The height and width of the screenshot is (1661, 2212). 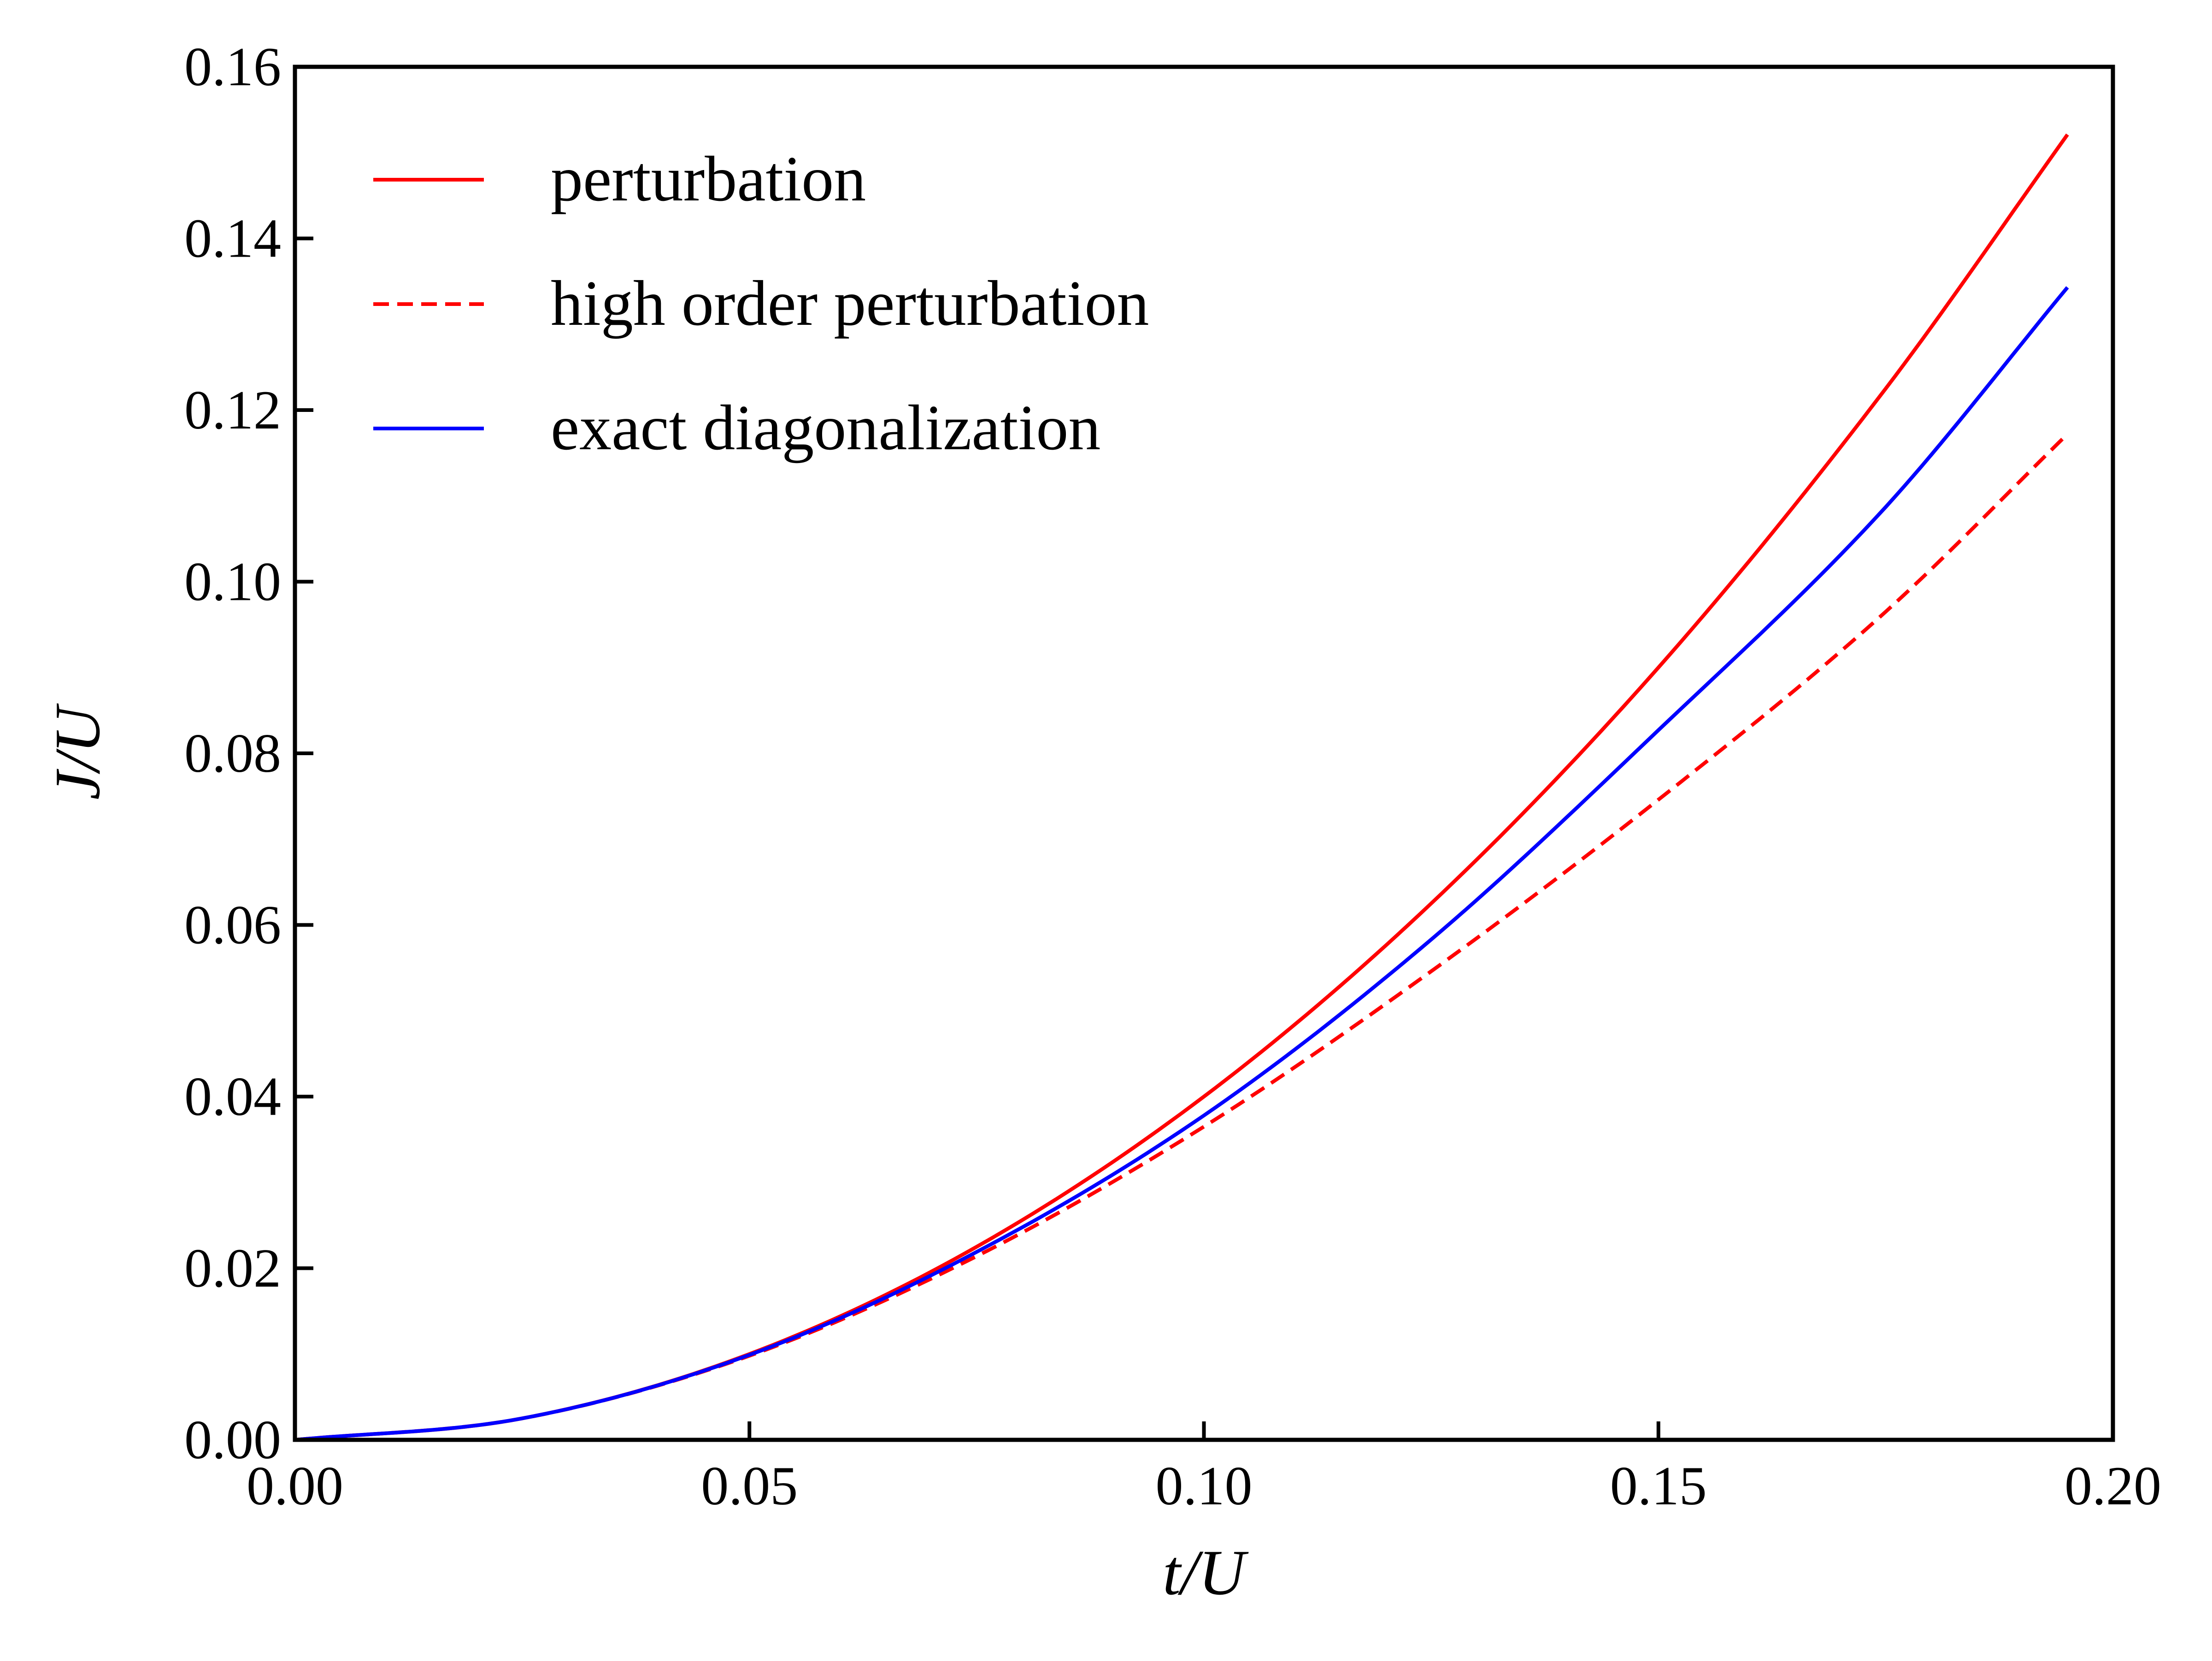 I want to click on y-tick-label: 0.12, so click(x=232, y=409).